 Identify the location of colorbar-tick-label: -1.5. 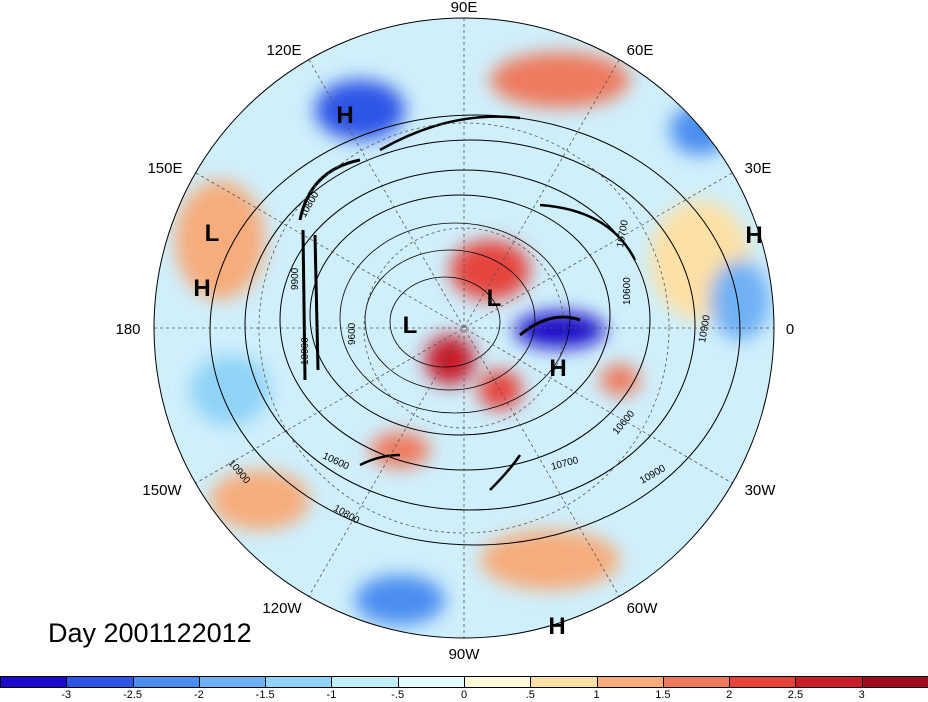
(265, 695).